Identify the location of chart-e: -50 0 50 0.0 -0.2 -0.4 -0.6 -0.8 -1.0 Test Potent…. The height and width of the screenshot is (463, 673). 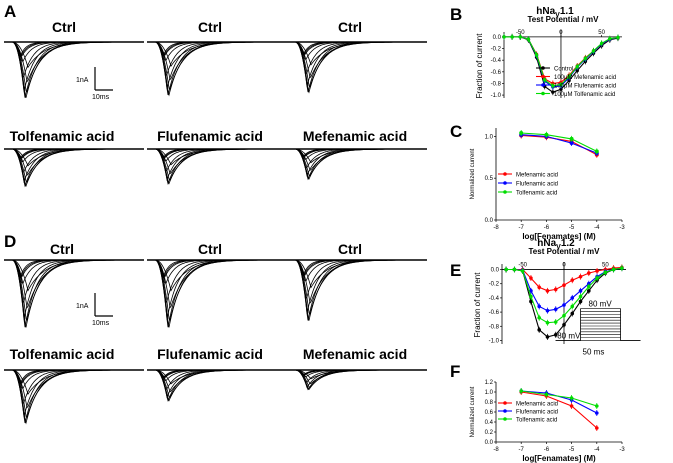
(557, 297).